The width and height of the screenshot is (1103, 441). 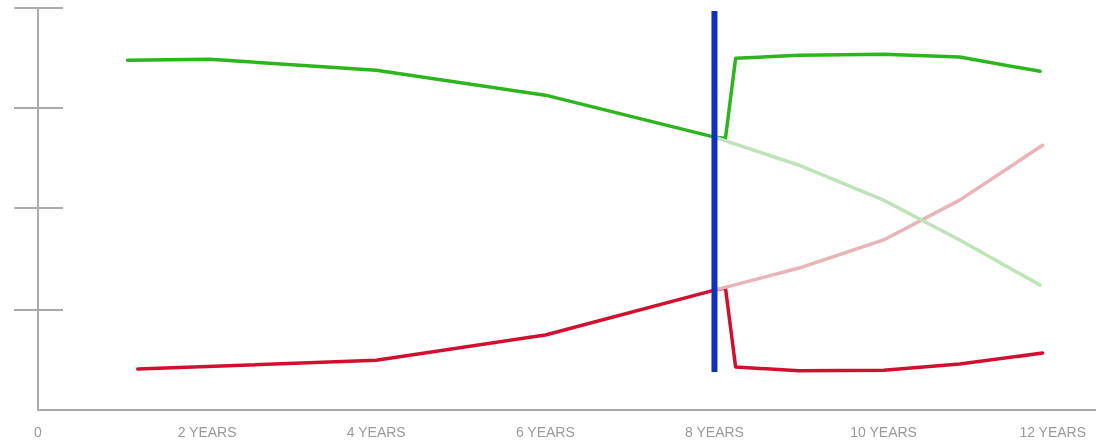 I want to click on x-tick-label: 10 YEARS, so click(x=883, y=432).